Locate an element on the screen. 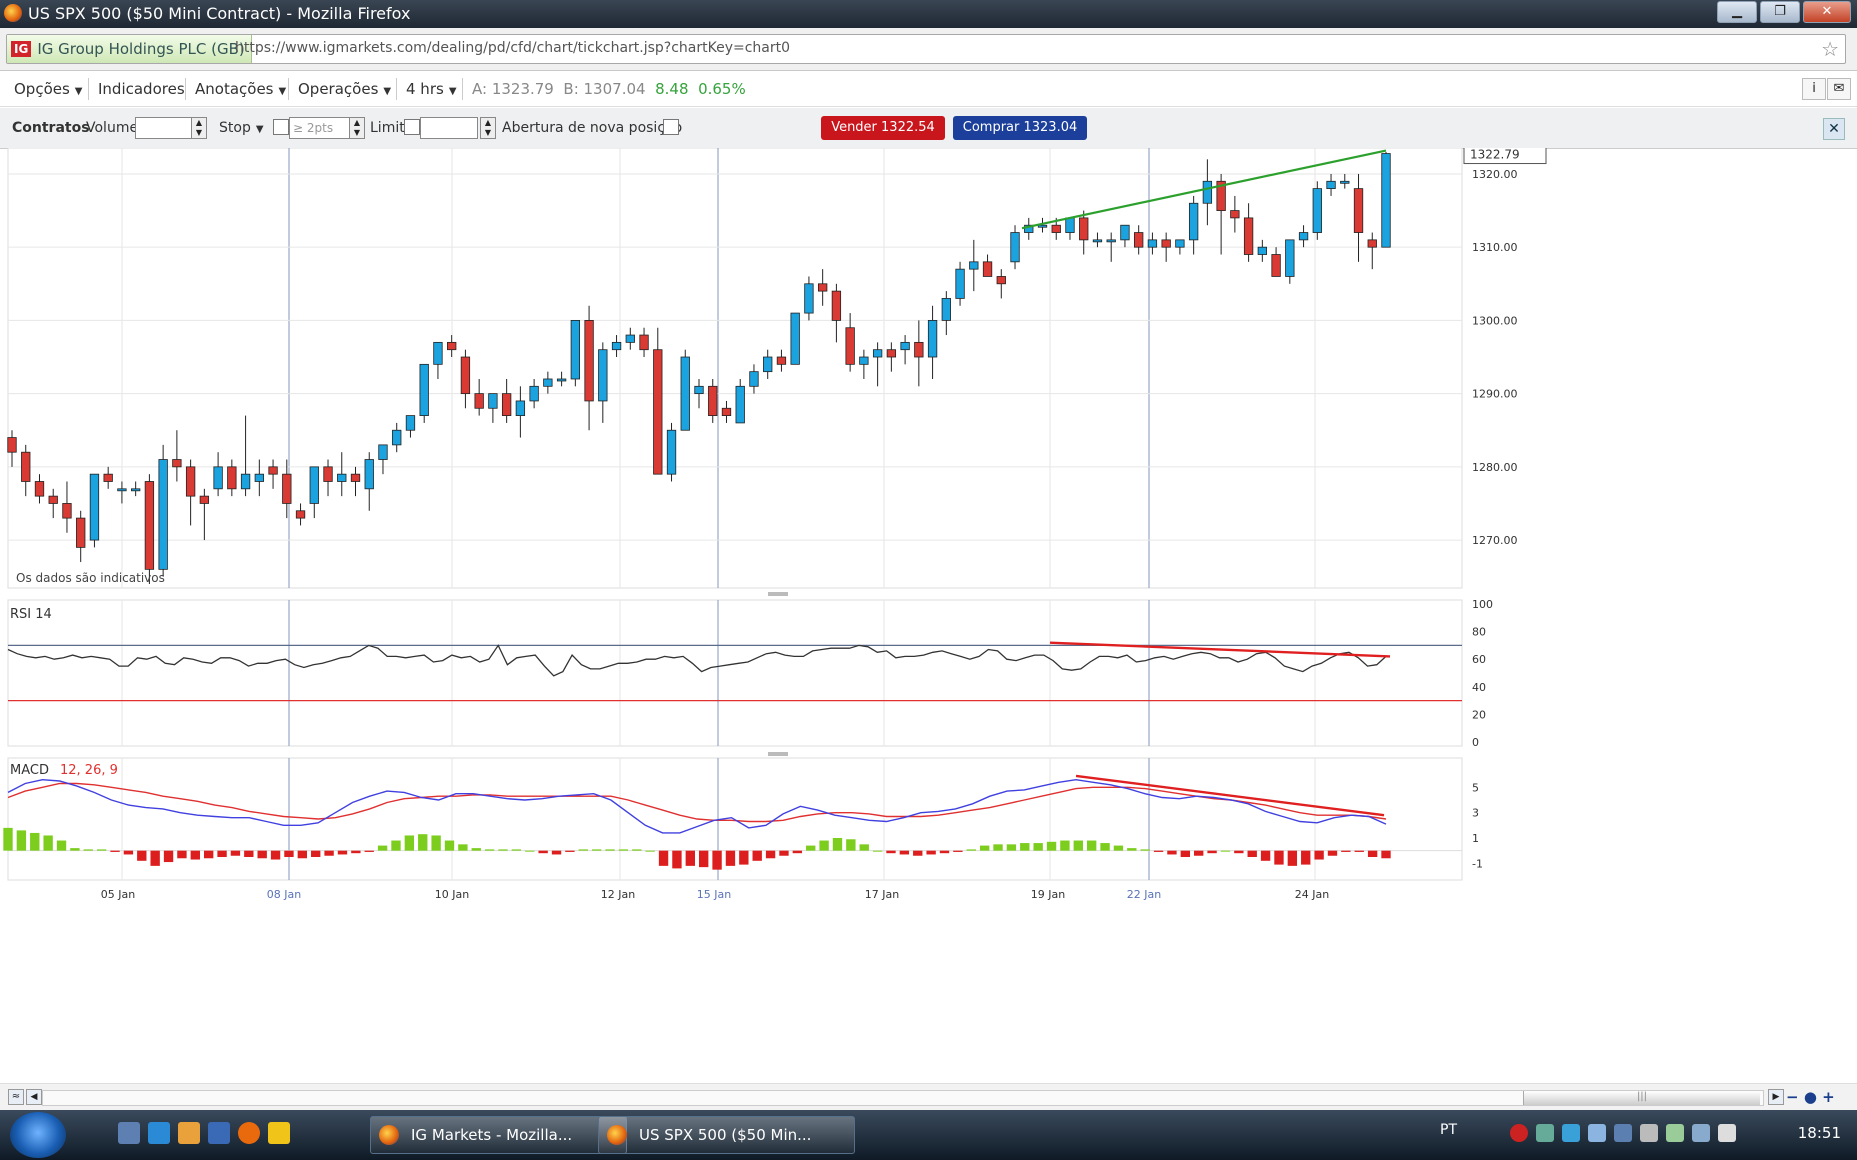 Image resolution: width=1857 pixels, height=1160 pixels. collapse-icon: ≈ is located at coordinates (16, 1097).